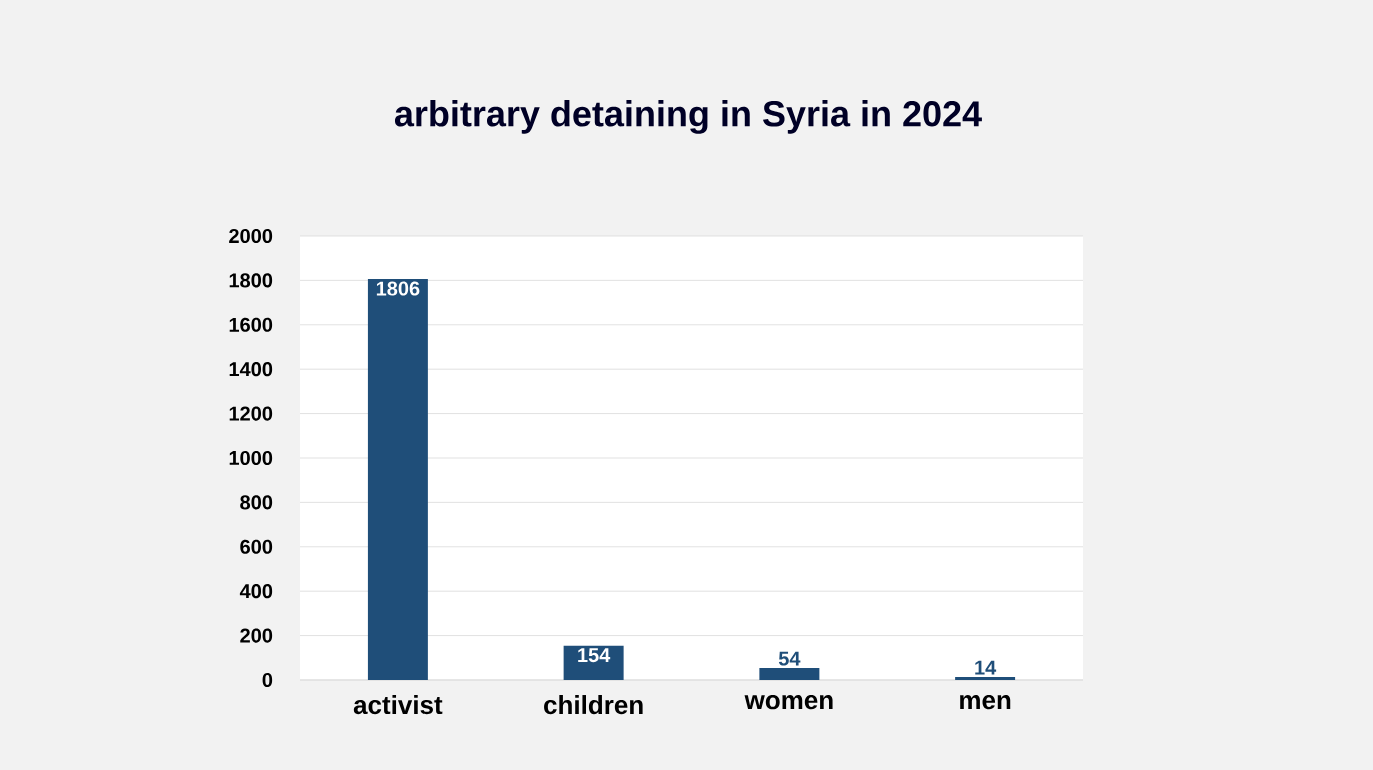 Image resolution: width=1373 pixels, height=770 pixels. Describe the element at coordinates (256, 591) in the screenshot. I see `y-tick-label: 400` at that location.